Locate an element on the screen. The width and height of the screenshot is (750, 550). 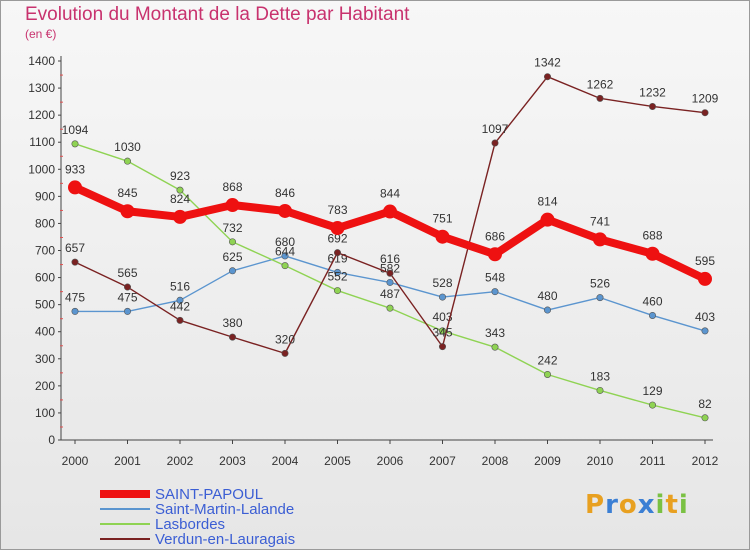
y-tick-label: 300 is located at coordinates (45, 359).